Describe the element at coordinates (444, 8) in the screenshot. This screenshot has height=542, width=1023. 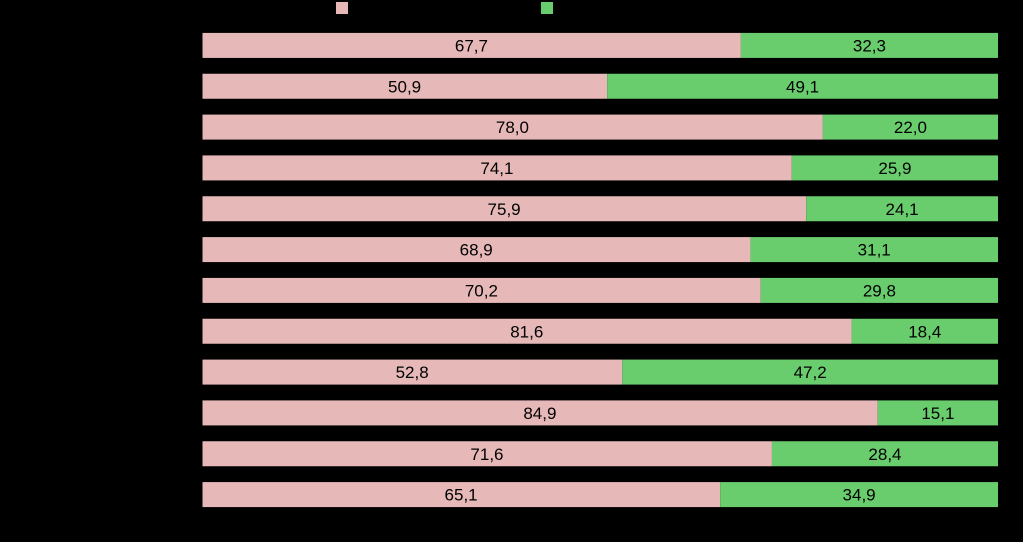
I see `legend` at that location.